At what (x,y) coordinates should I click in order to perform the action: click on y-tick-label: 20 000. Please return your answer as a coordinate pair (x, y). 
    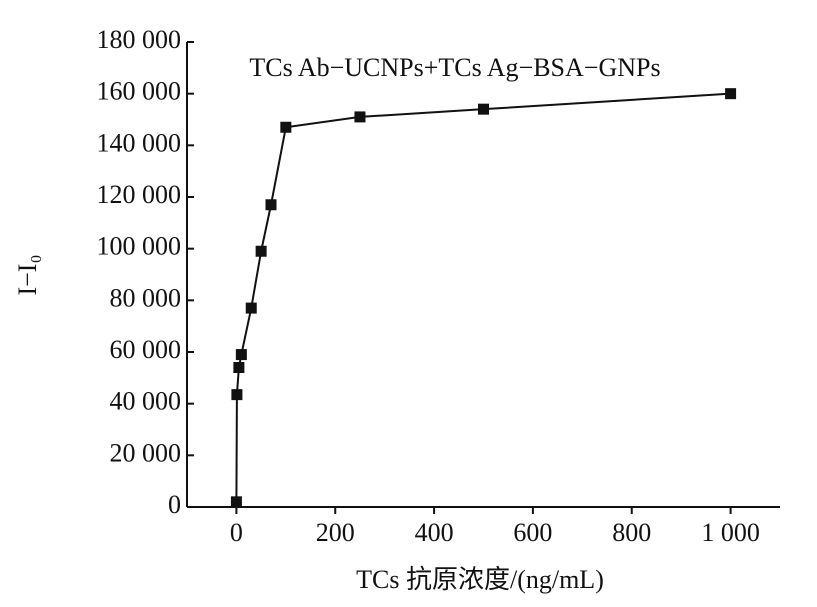
    Looking at the image, I should click on (146, 452).